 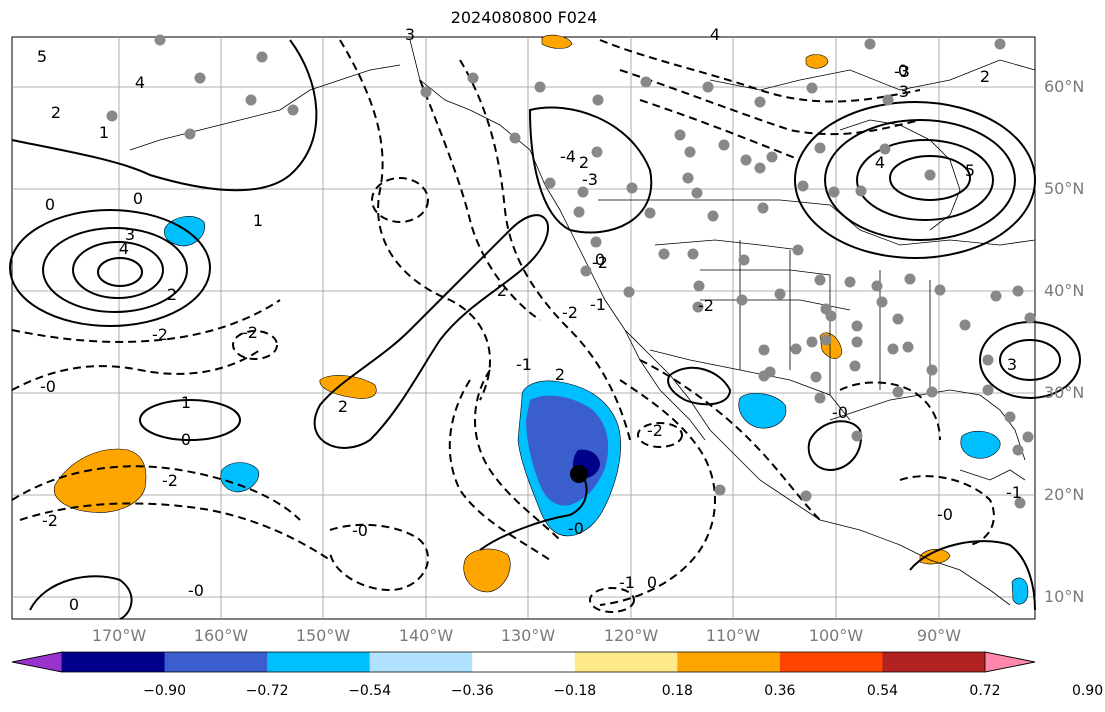 I want to click on latitude-tick-label: 30°N, so click(x=1064, y=392).